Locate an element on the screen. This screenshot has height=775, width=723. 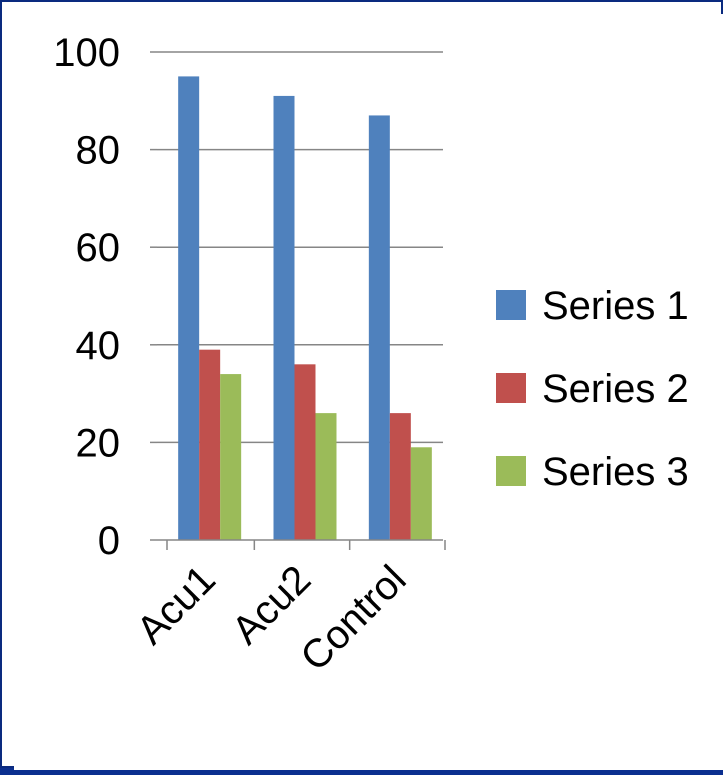
y-tick-label: 0 is located at coordinates (109, 541).